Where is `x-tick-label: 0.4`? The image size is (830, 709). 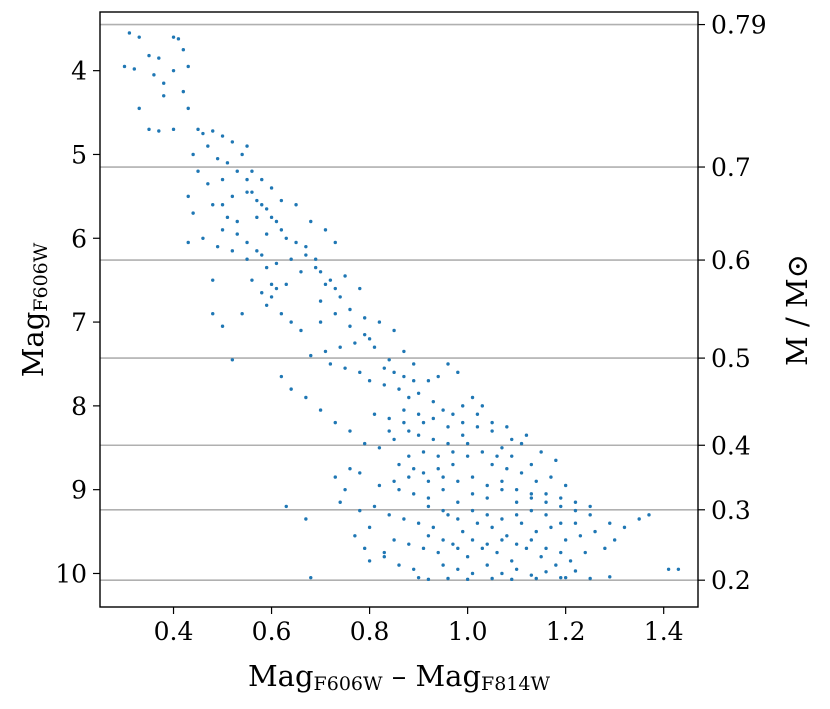 x-tick-label: 0.4 is located at coordinates (174, 631).